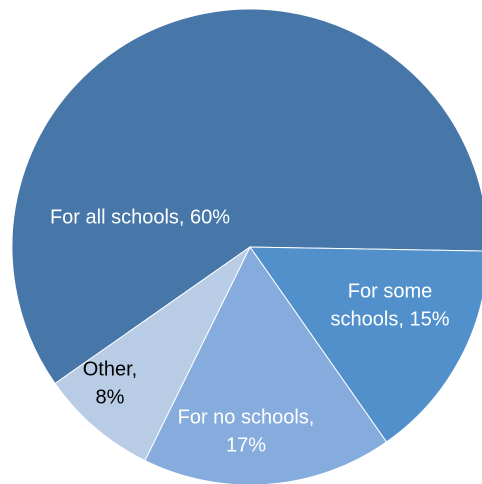 The height and width of the screenshot is (484, 482). Describe the element at coordinates (140, 217) in the screenshot. I see `slice-data-label: For all schools, 60%` at that location.